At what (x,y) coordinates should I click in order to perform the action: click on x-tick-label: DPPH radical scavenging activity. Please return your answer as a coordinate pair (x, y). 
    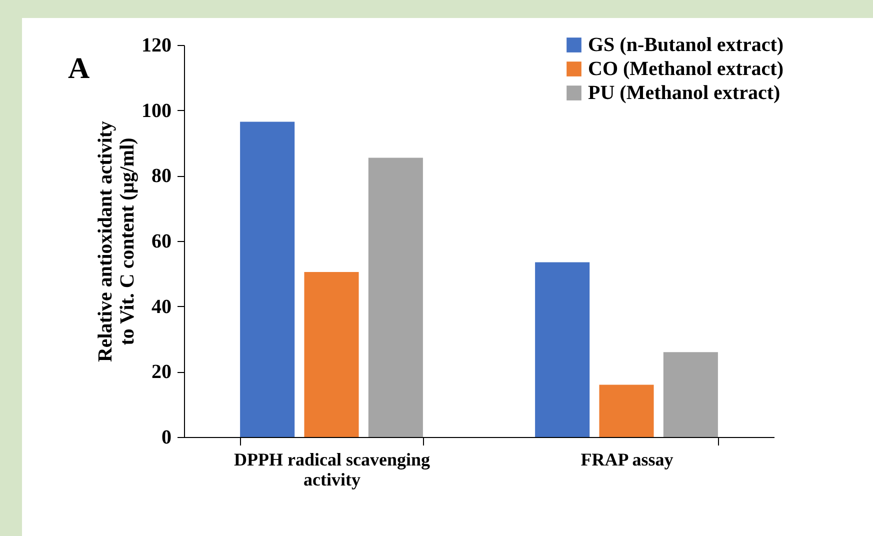
    Looking at the image, I should click on (332, 470).